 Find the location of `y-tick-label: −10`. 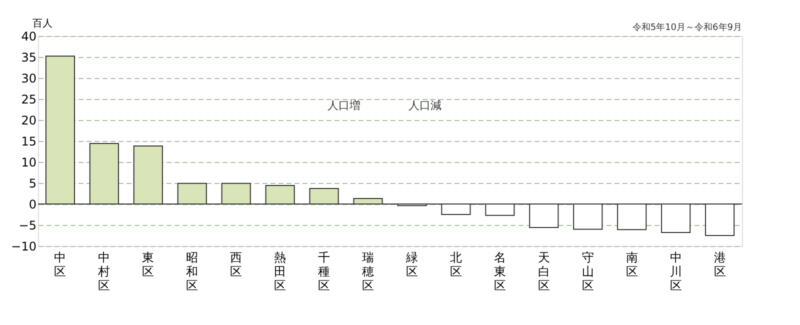

y-tick-label: −10 is located at coordinates (23, 247).